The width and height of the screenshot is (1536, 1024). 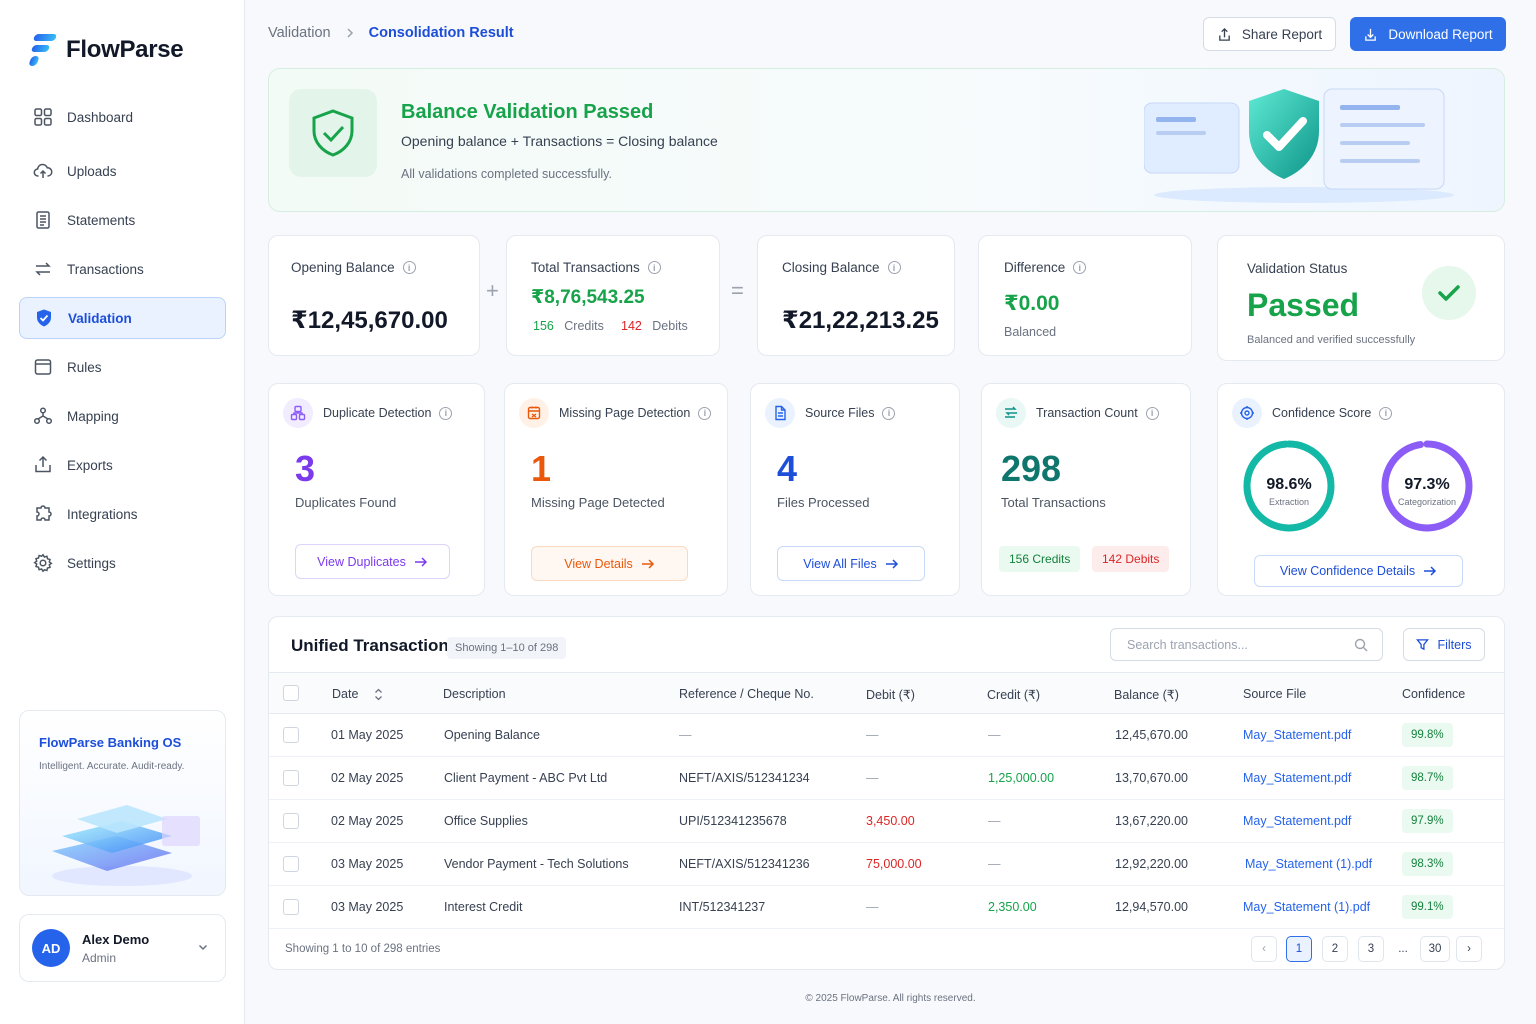 I want to click on breadcrumb-parent: Validation, so click(x=299, y=33).